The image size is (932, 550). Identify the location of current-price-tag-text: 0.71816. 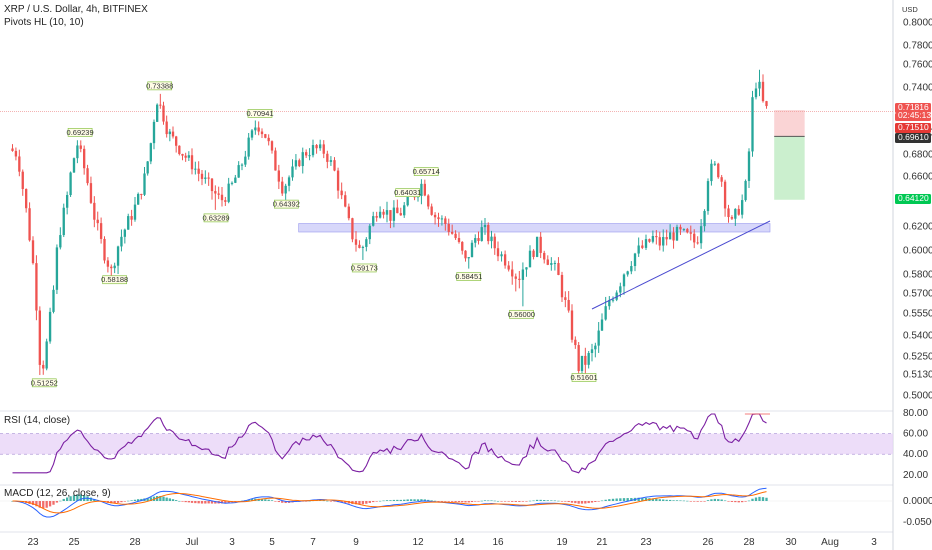
(913, 107).